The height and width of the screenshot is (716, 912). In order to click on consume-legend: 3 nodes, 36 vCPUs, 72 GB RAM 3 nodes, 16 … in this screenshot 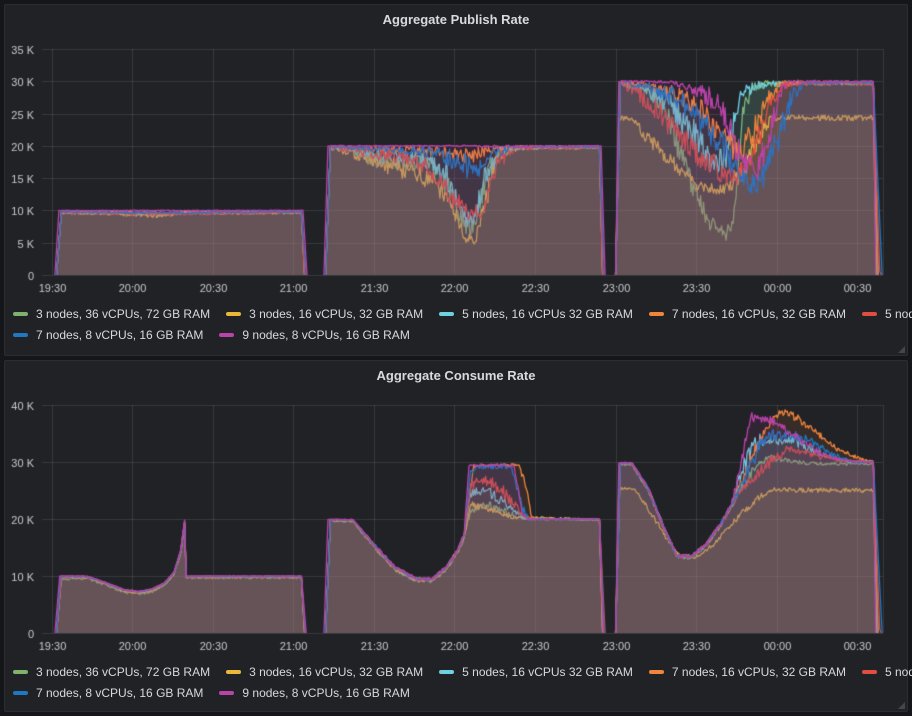, I will do `click(458, 681)`.